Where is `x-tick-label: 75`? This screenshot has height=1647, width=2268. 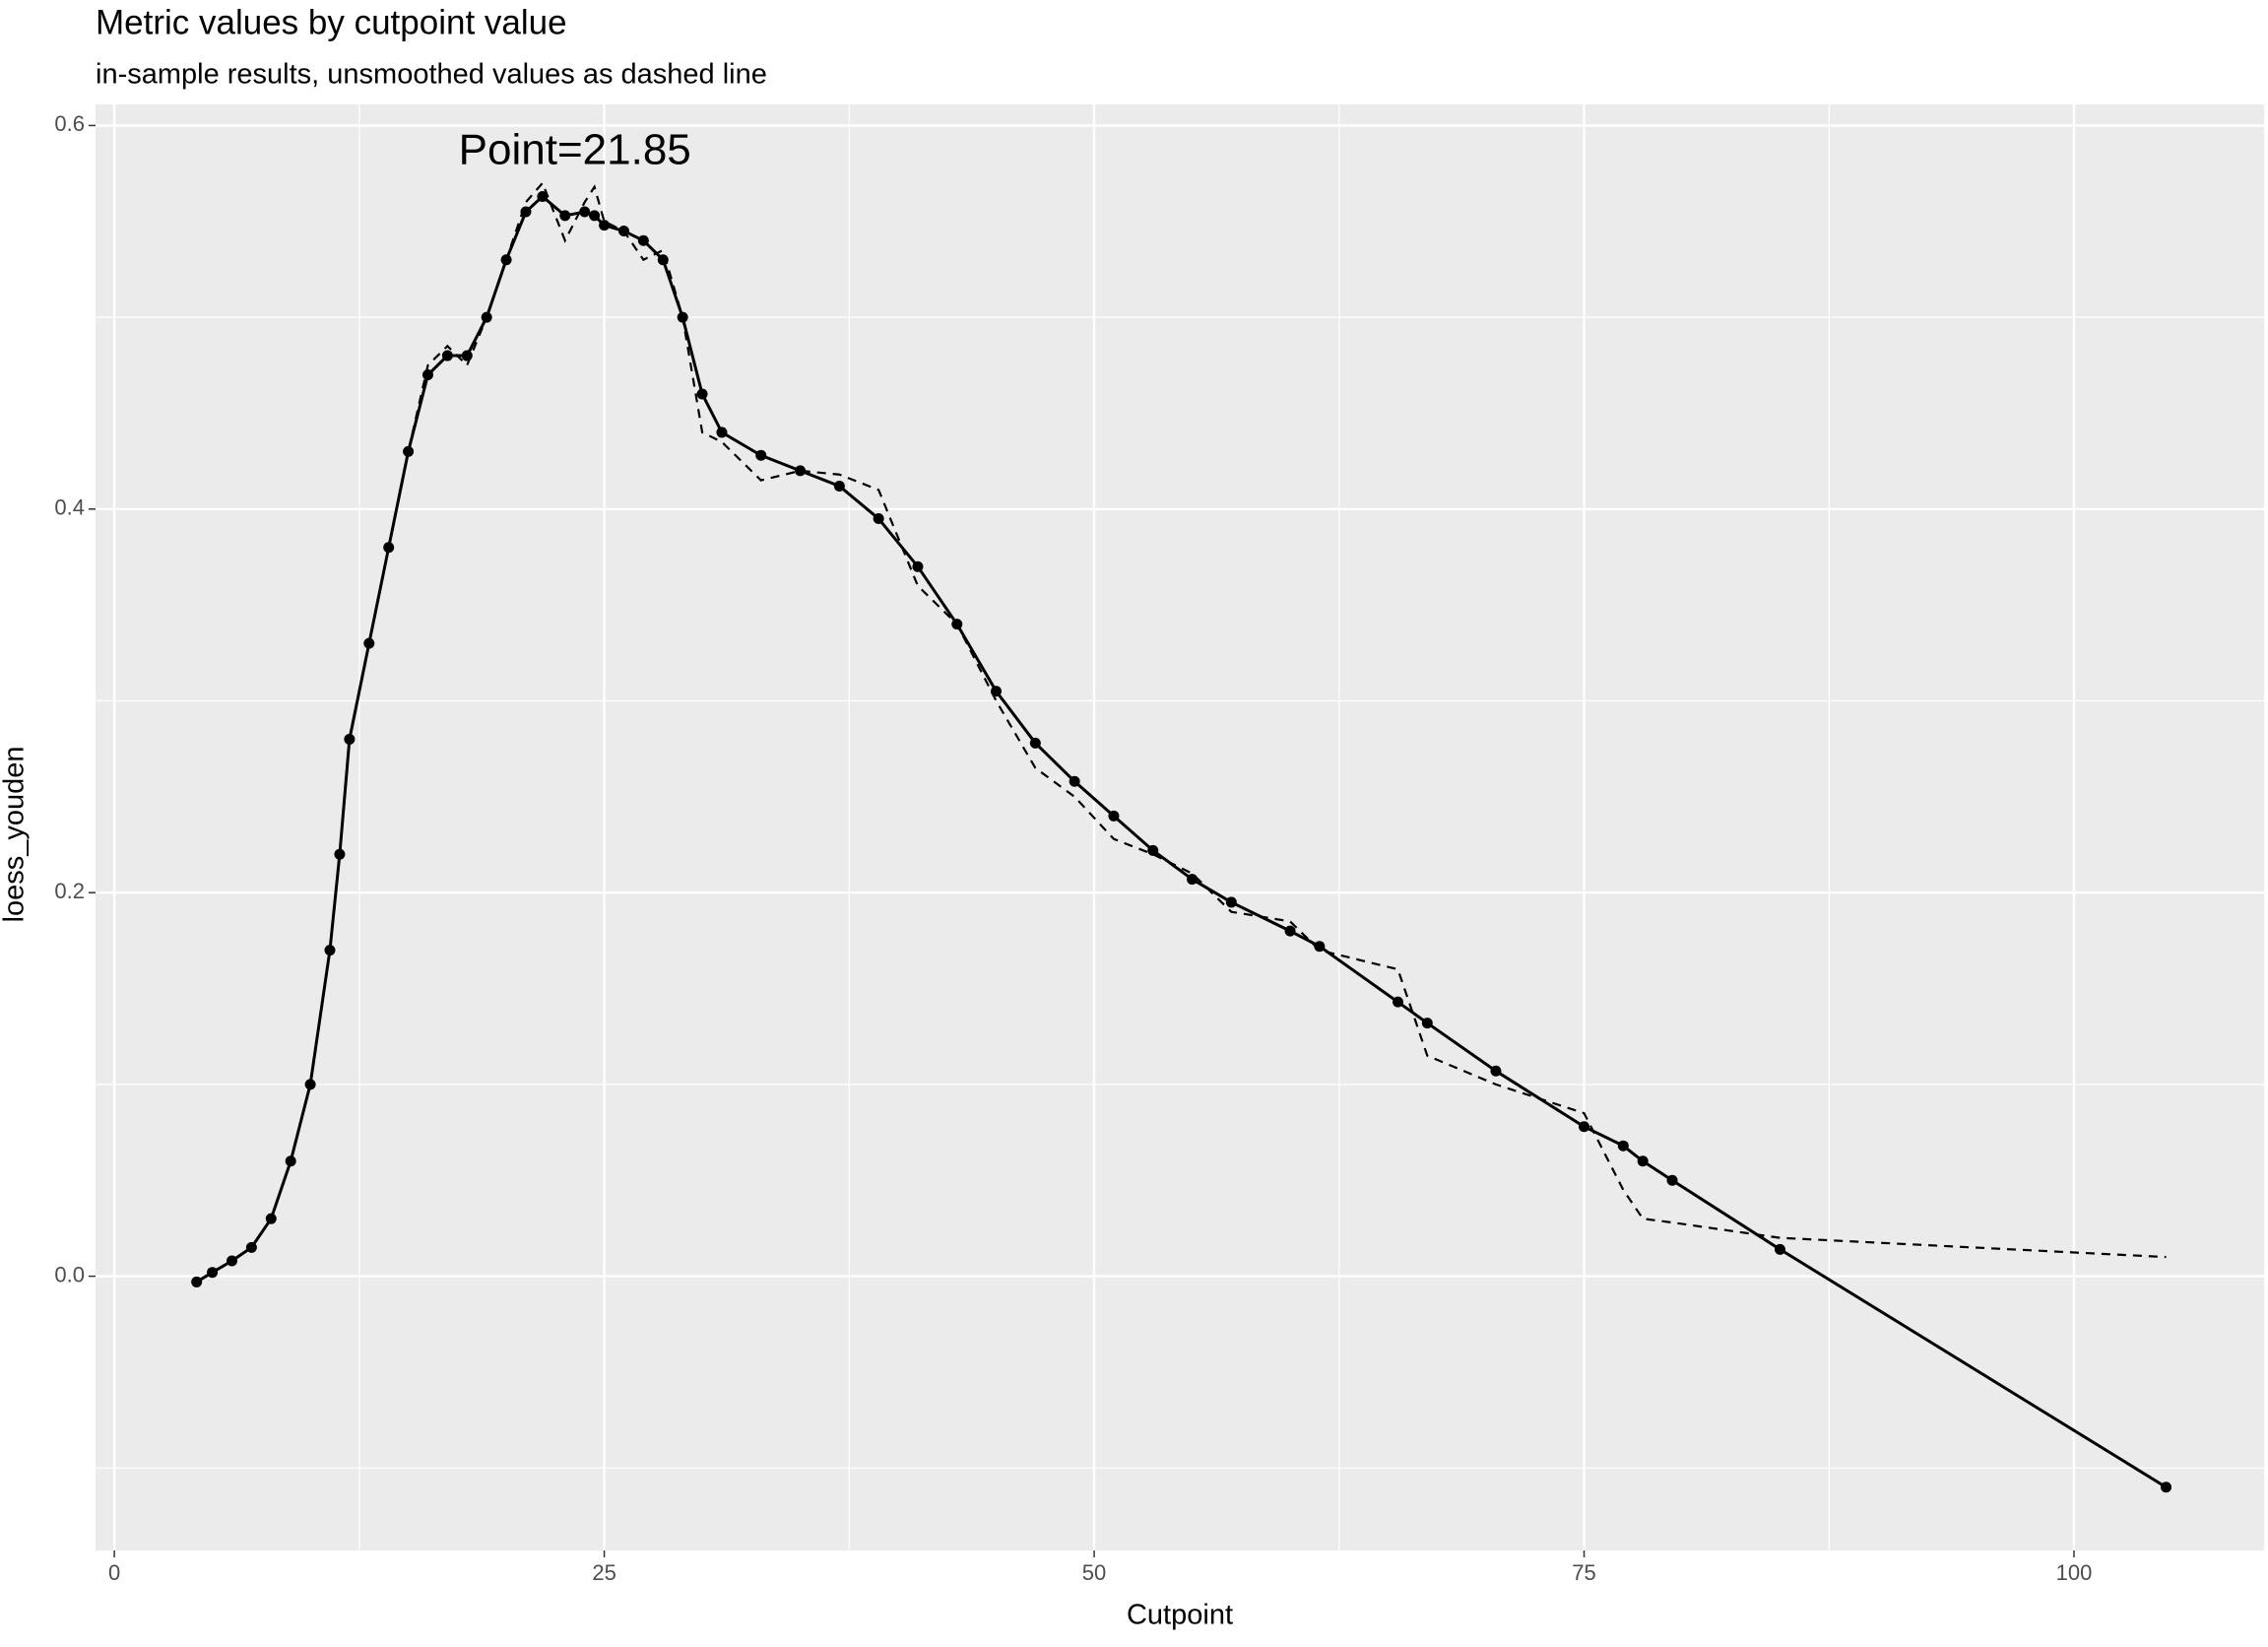
x-tick-label: 75 is located at coordinates (1584, 1572).